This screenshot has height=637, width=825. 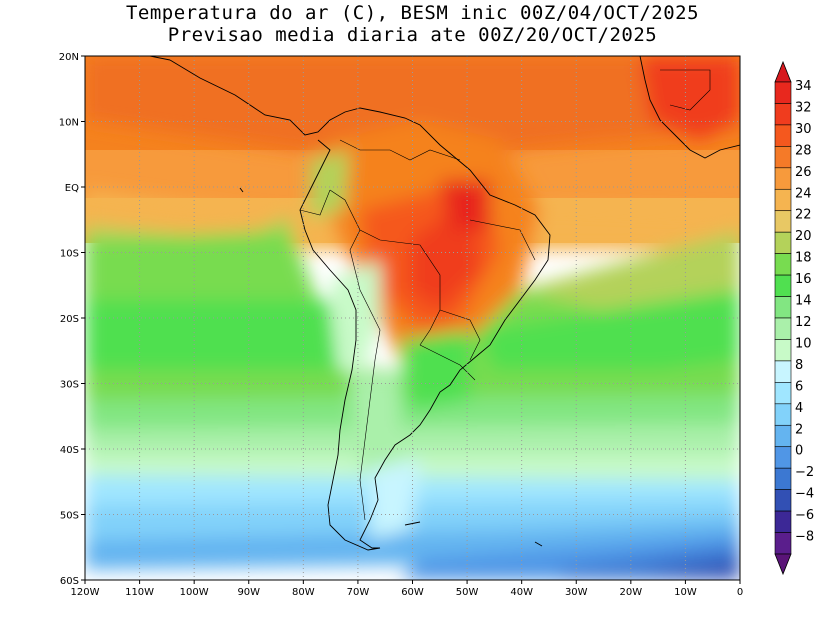 What do you see at coordinates (412, 592) in the screenshot?
I see `lon-tick-label: 60W` at bounding box center [412, 592].